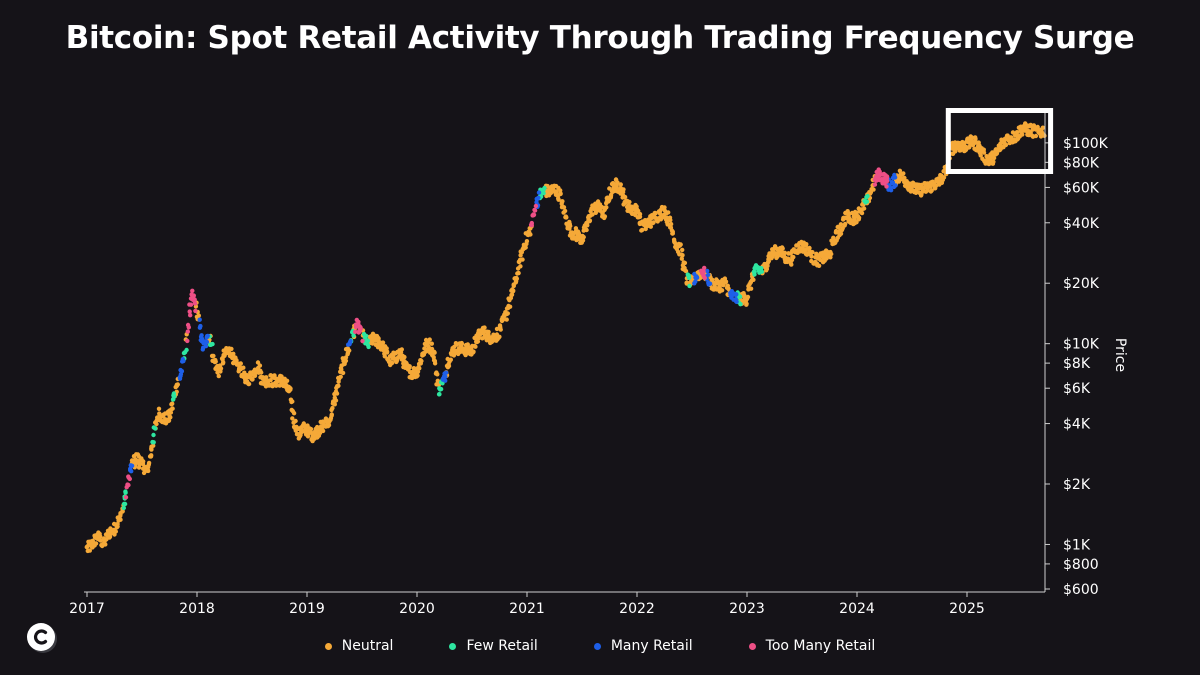 The width and height of the screenshot is (1200, 675). Describe the element at coordinates (1086, 144) in the screenshot. I see `y-tick-label: $100K` at that location.